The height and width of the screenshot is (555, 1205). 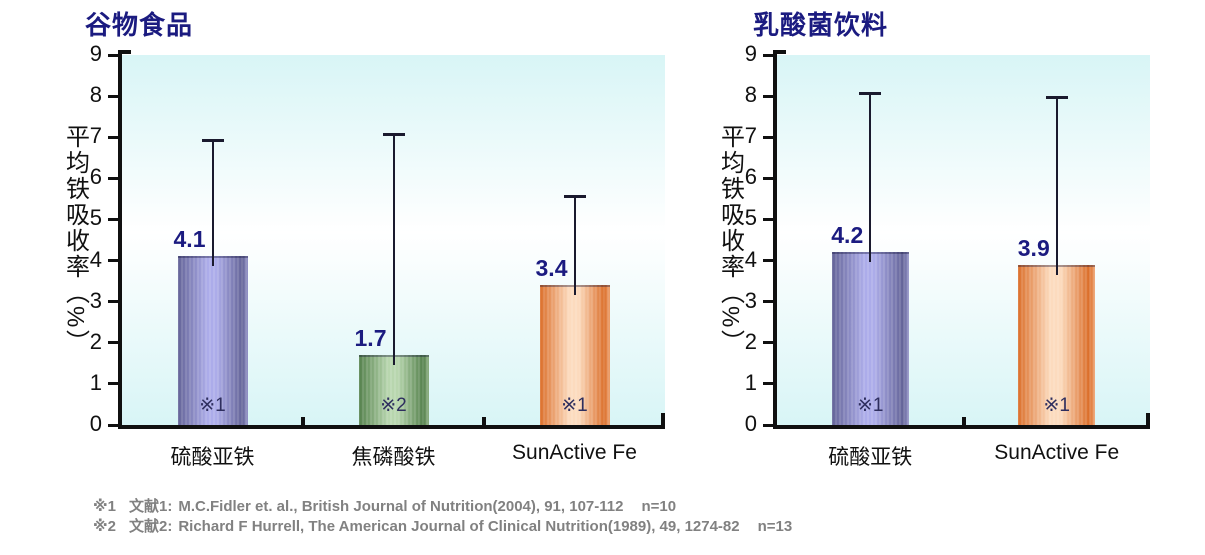 What do you see at coordinates (821, 25) in the screenshot?
I see `chart-title: 乳酸菌饮料` at bounding box center [821, 25].